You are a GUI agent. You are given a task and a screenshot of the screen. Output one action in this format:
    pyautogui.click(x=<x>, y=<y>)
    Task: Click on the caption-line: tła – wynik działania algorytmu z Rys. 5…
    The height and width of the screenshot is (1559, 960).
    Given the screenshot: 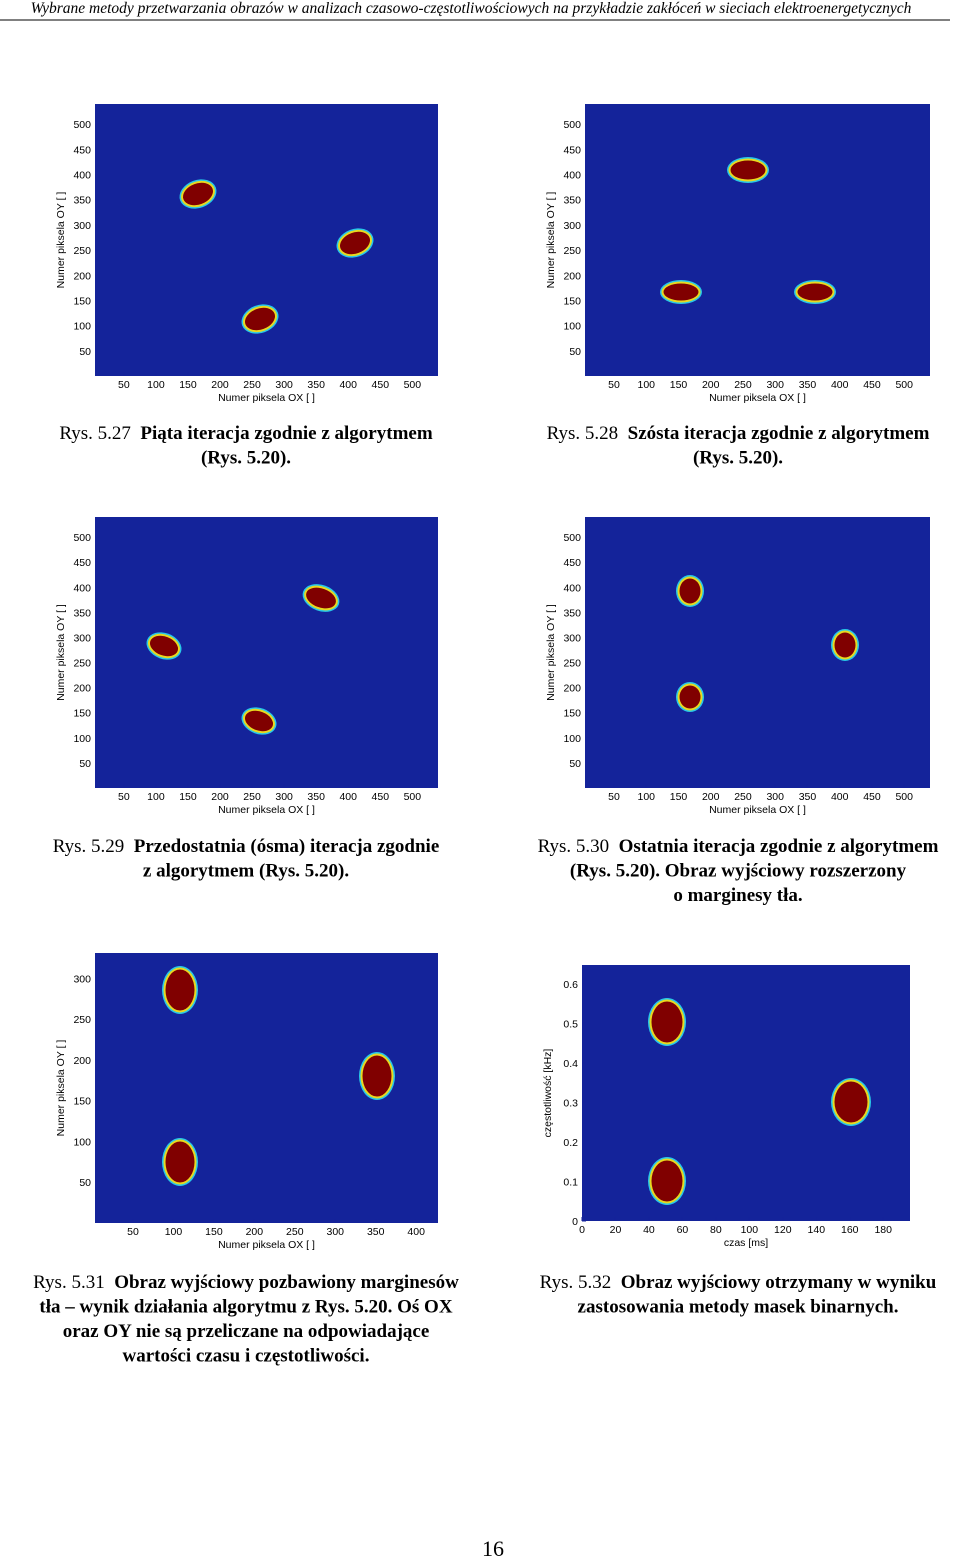 What is the action you would take?
    pyautogui.click(x=245, y=1307)
    